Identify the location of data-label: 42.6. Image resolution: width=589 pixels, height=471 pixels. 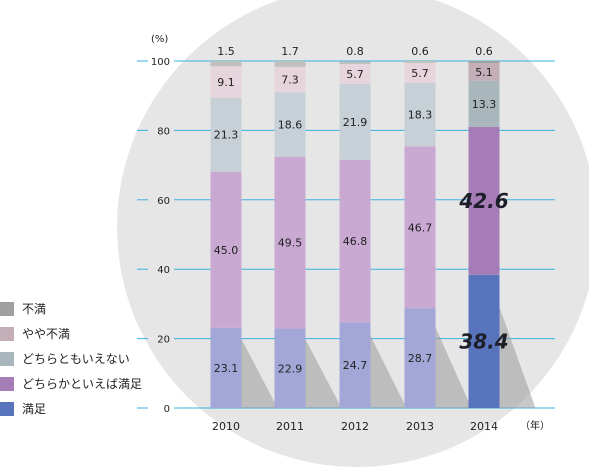
(483, 201).